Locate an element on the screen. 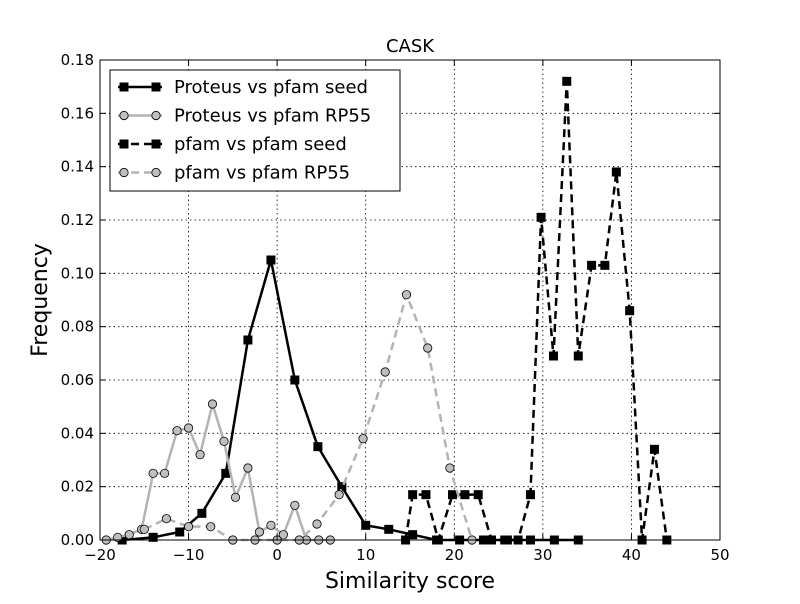 The height and width of the screenshot is (604, 800). y-tick-label: 0.12 is located at coordinates (77, 220).